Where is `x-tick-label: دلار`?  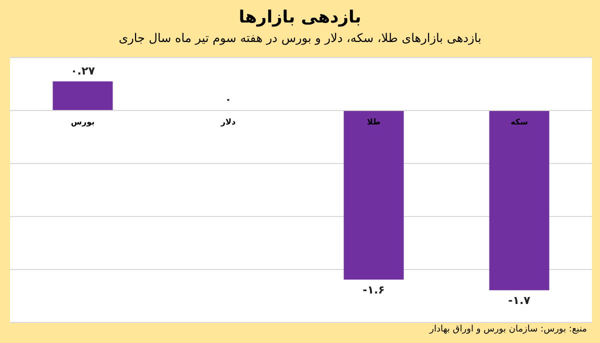 x-tick-label: دلار is located at coordinates (228, 122).